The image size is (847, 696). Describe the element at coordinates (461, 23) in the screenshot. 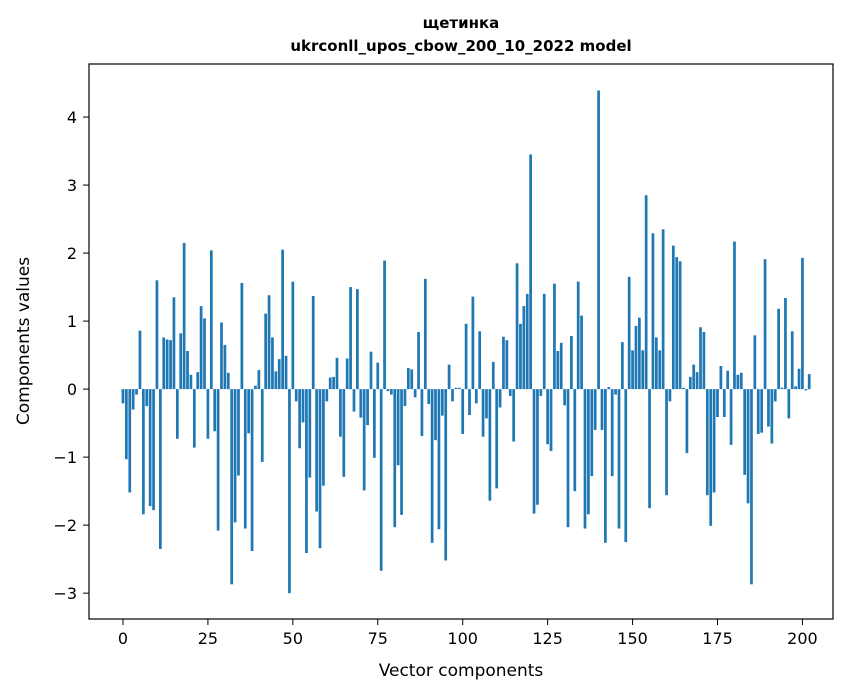

I see `chart-title: щетинка` at that location.